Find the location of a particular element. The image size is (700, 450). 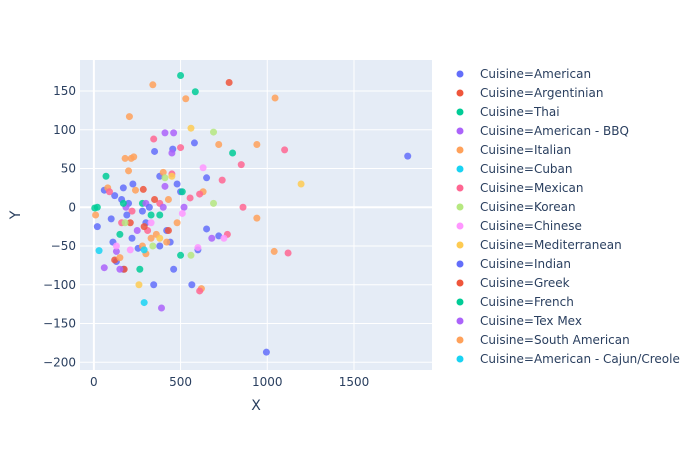

legend-item: Cuisine=Mexican is located at coordinates (520, 188).